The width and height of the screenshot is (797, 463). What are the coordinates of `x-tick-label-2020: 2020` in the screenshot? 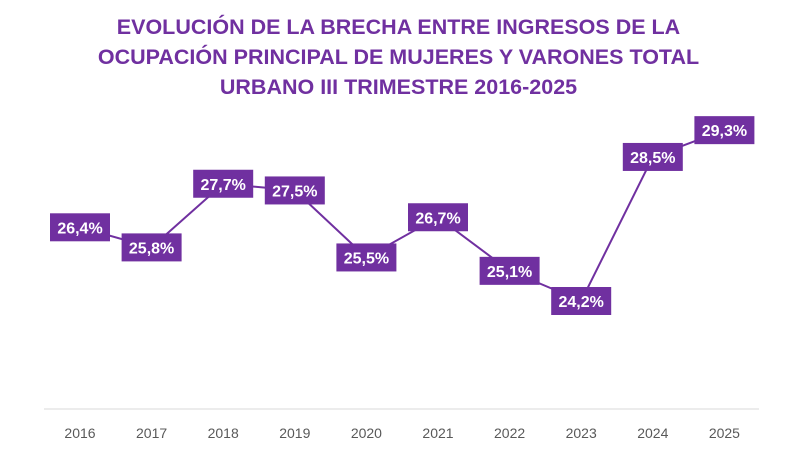 It's located at (366, 433).